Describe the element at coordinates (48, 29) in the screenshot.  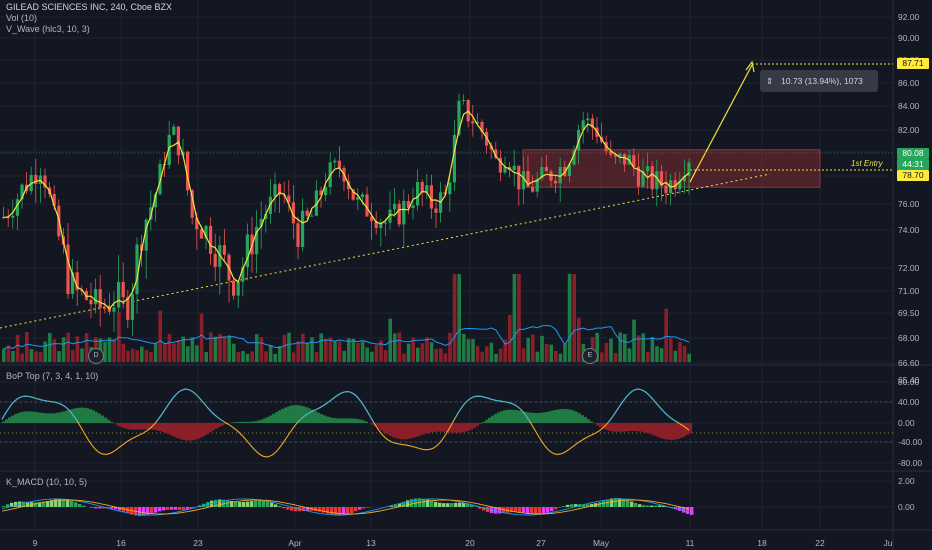
I see `vwave-indicator-label: V_Wave (hlc3, 10, 3)` at that location.